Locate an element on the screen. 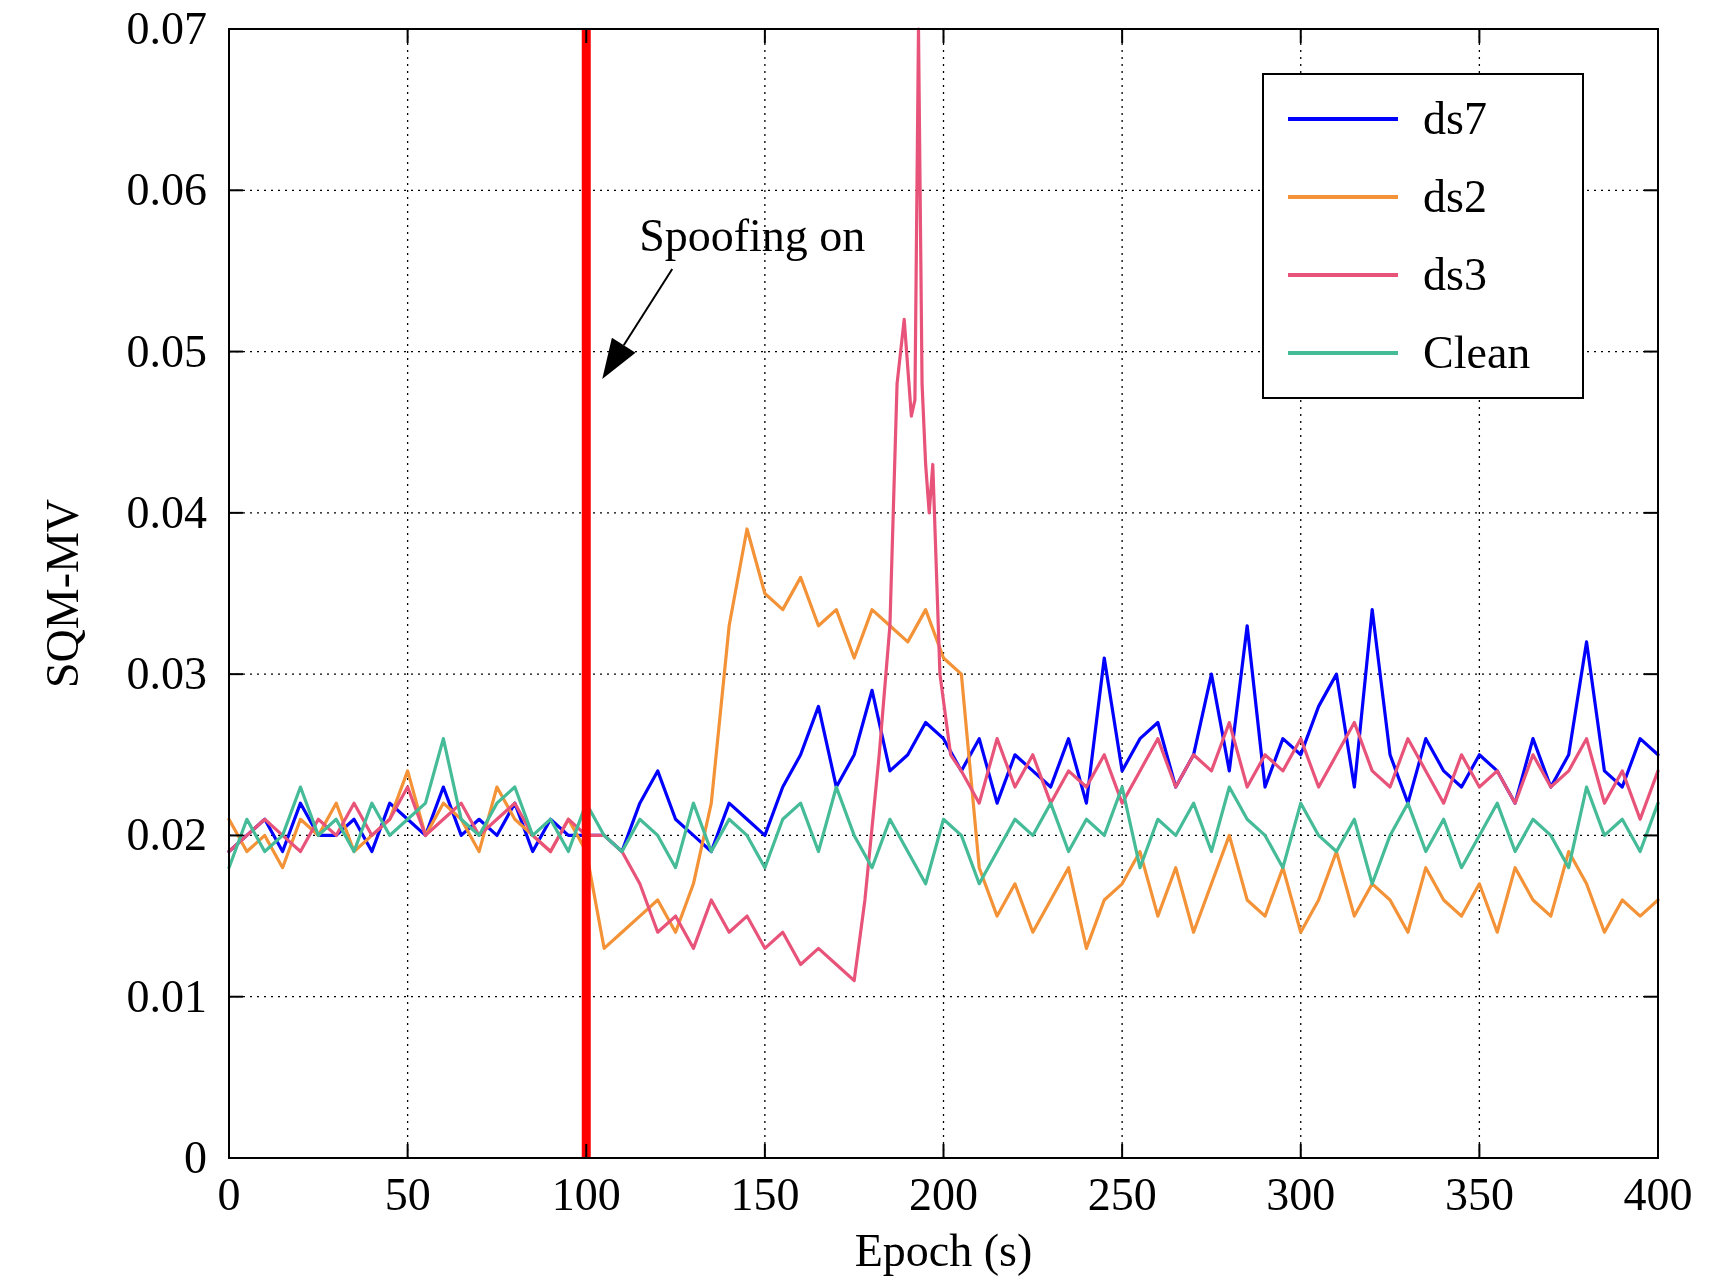 This screenshot has height=1285, width=1732. x-tick-label: 400 is located at coordinates (1658, 1194).